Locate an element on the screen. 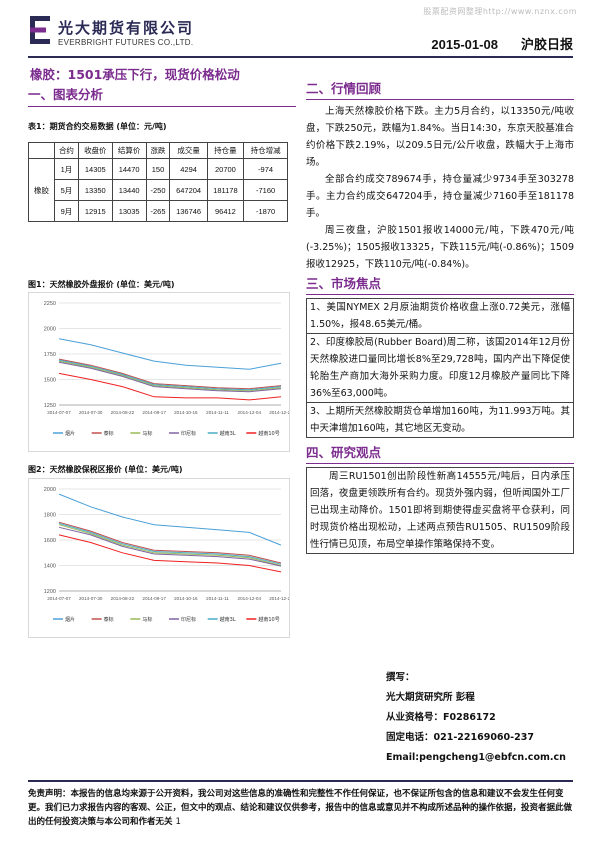 The height and width of the screenshot is (842, 595). table-cell: 4294 is located at coordinates (188, 169).